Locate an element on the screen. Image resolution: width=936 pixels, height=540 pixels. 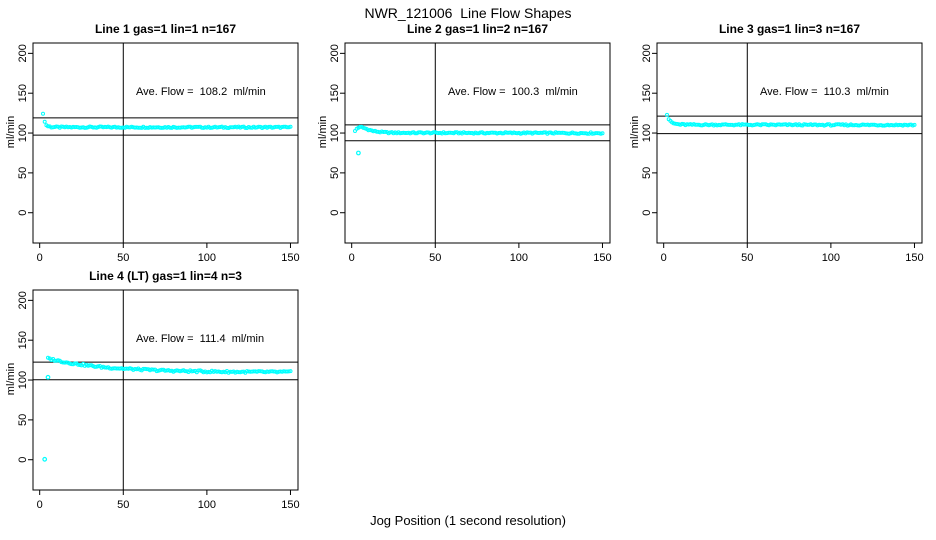
plot-2-title: Line 2 gas=1 lin=2 n=167 is located at coordinates (477, 29).